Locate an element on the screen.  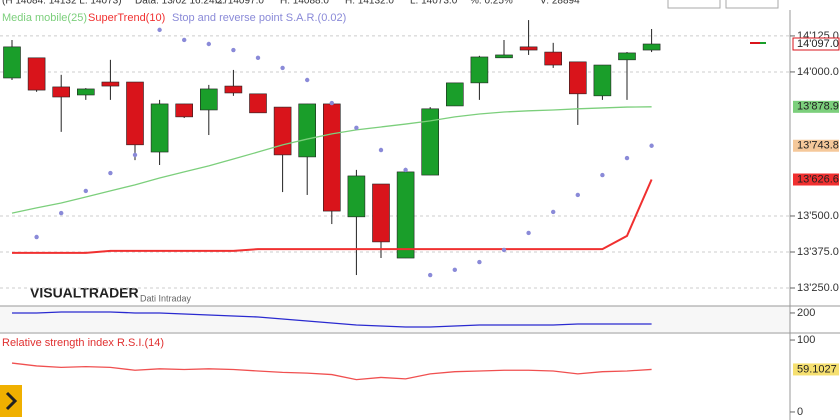
y-tick-label: 14'000.0 is located at coordinates (818, 72).